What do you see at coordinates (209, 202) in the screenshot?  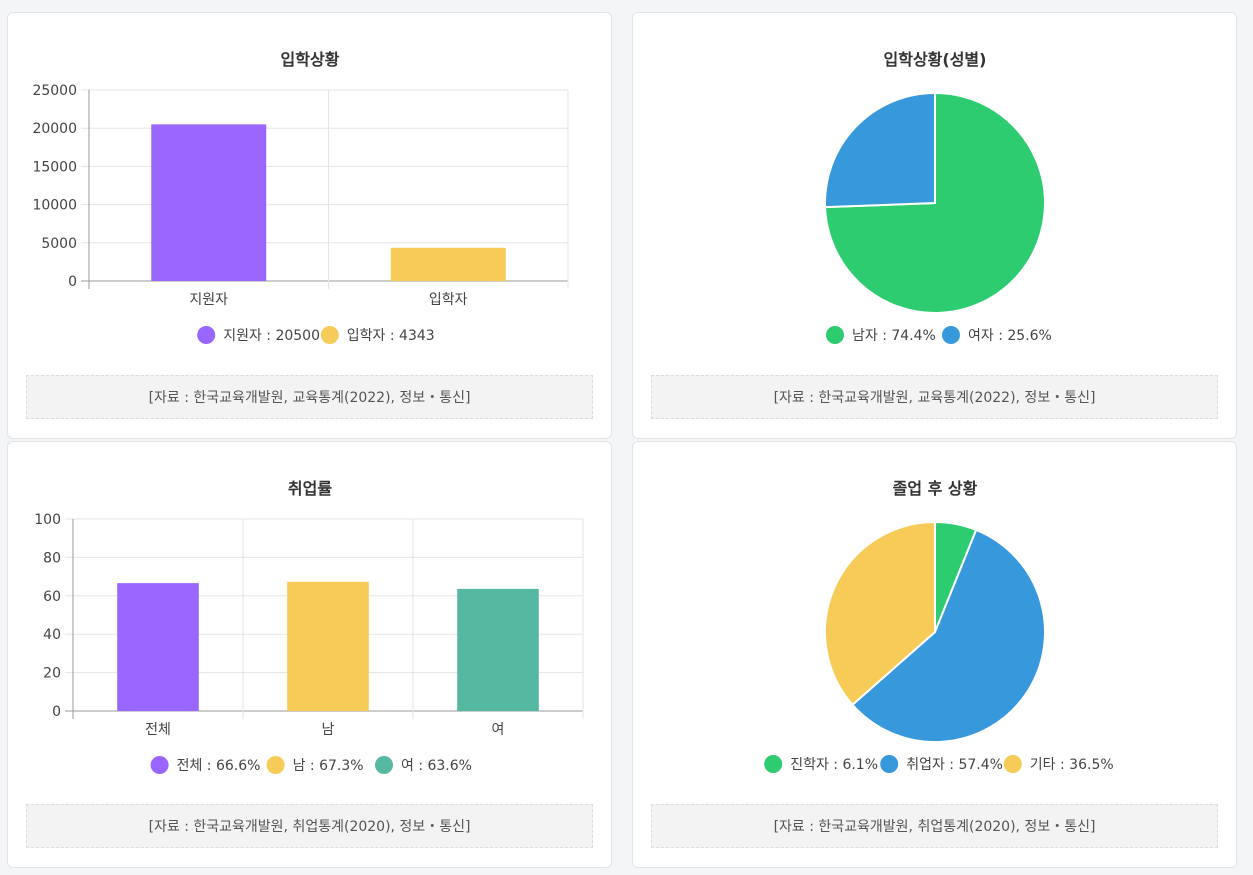 I see `bar-지원자` at bounding box center [209, 202].